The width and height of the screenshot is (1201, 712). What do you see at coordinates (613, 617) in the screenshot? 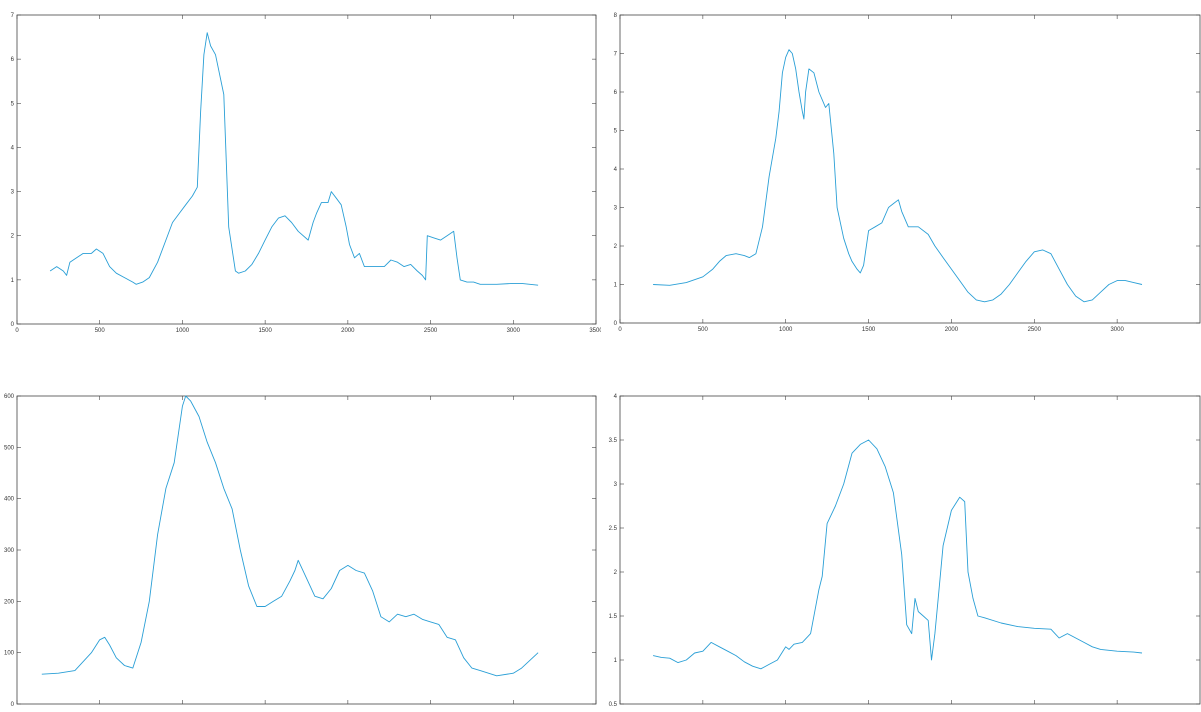
I see `y-tick-label: 1.5` at bounding box center [613, 617].